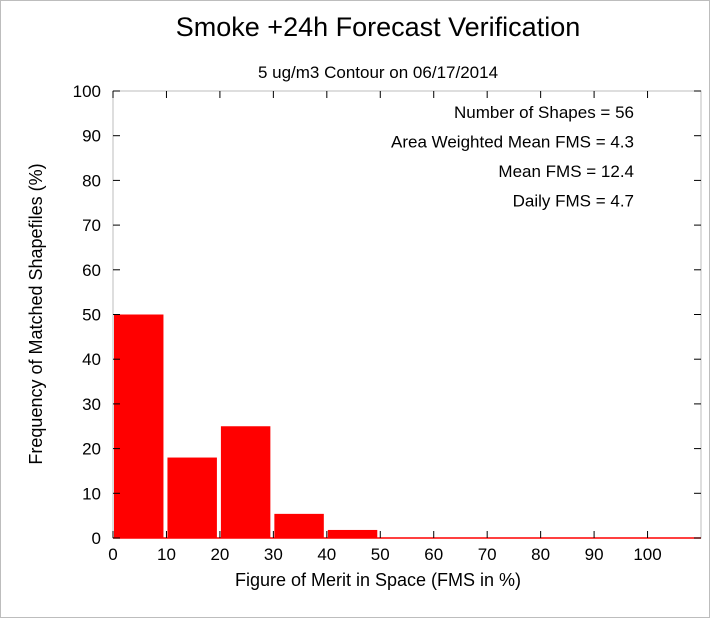 This screenshot has height=618, width=710. Describe the element at coordinates (87, 91) in the screenshot. I see `y-tick-label: 100` at that location.